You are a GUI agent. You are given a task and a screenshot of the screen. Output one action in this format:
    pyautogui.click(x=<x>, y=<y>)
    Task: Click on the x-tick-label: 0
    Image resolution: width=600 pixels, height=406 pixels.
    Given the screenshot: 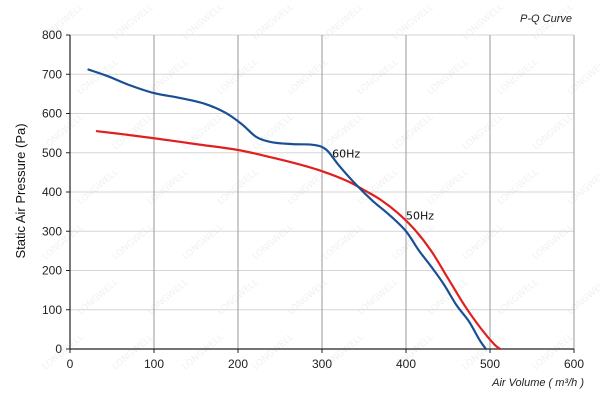 What is the action you would take?
    pyautogui.click(x=70, y=364)
    